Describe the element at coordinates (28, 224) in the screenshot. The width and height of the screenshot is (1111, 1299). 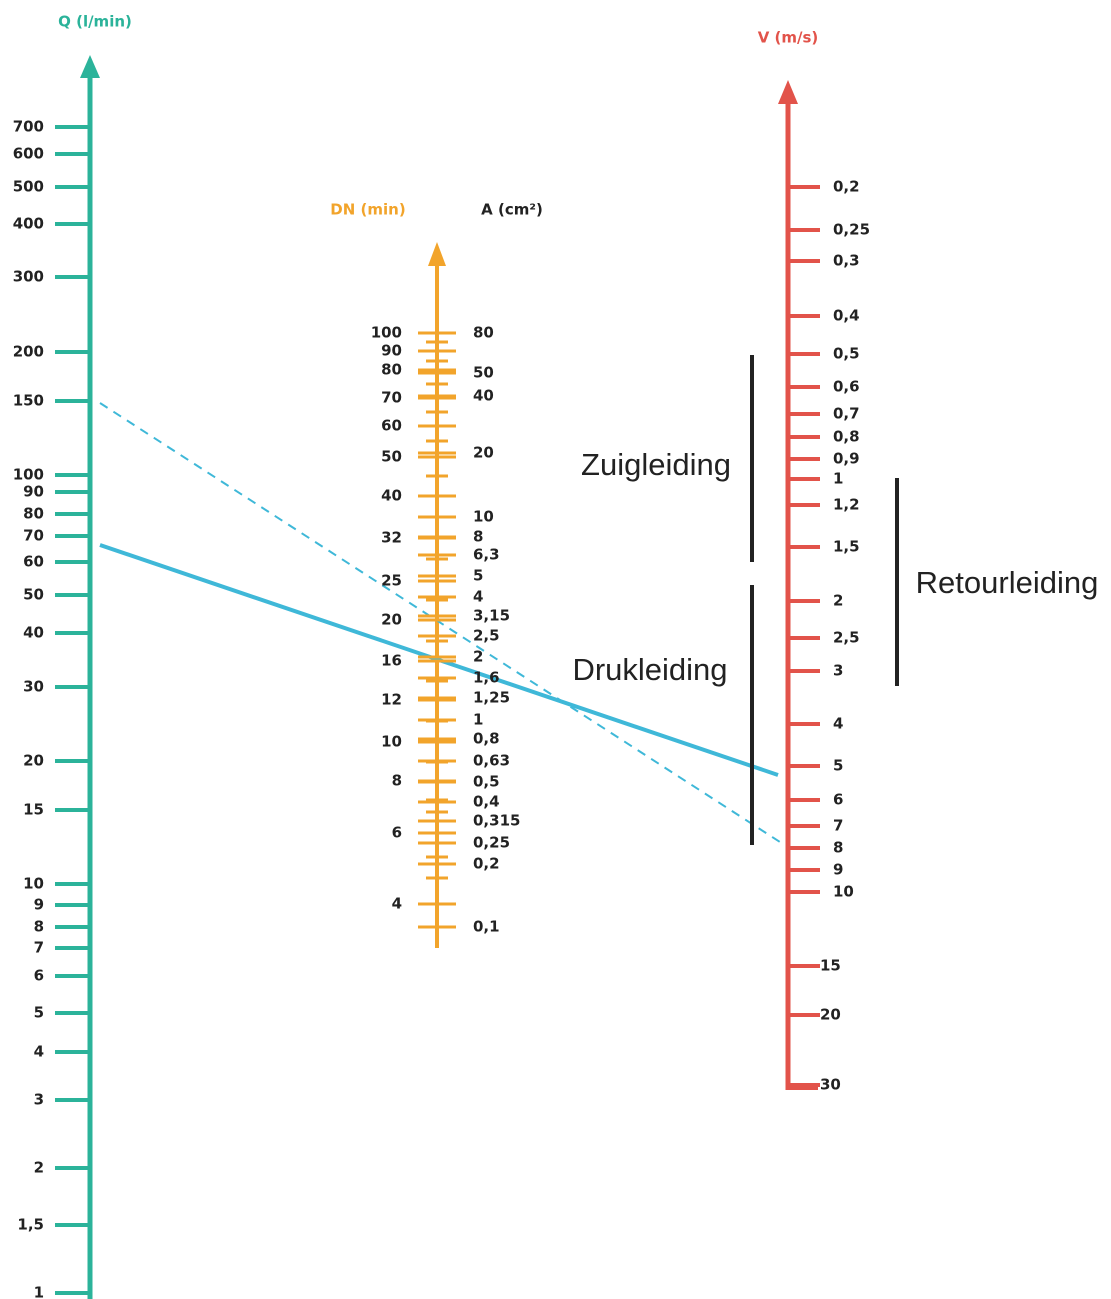
I see `tick-label: 400` at that location.